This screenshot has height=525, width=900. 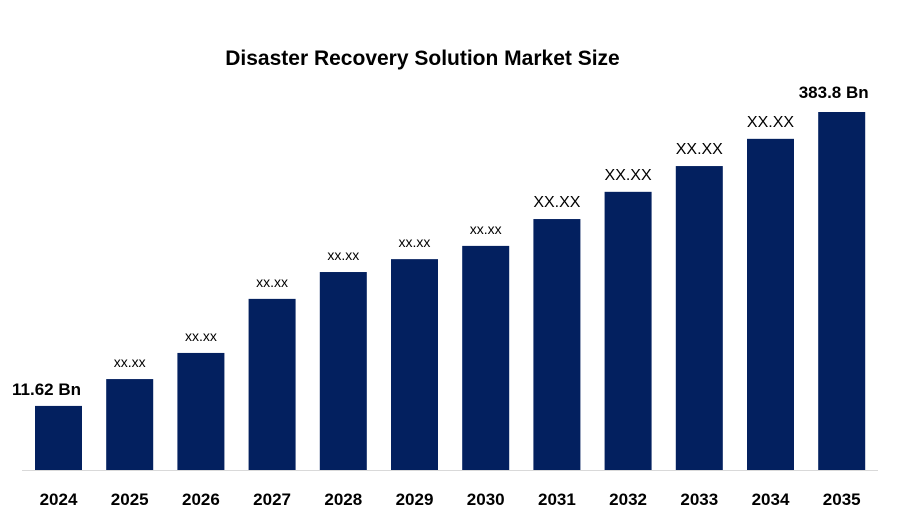 What do you see at coordinates (486, 357) in the screenshot?
I see `bar-2030` at bounding box center [486, 357].